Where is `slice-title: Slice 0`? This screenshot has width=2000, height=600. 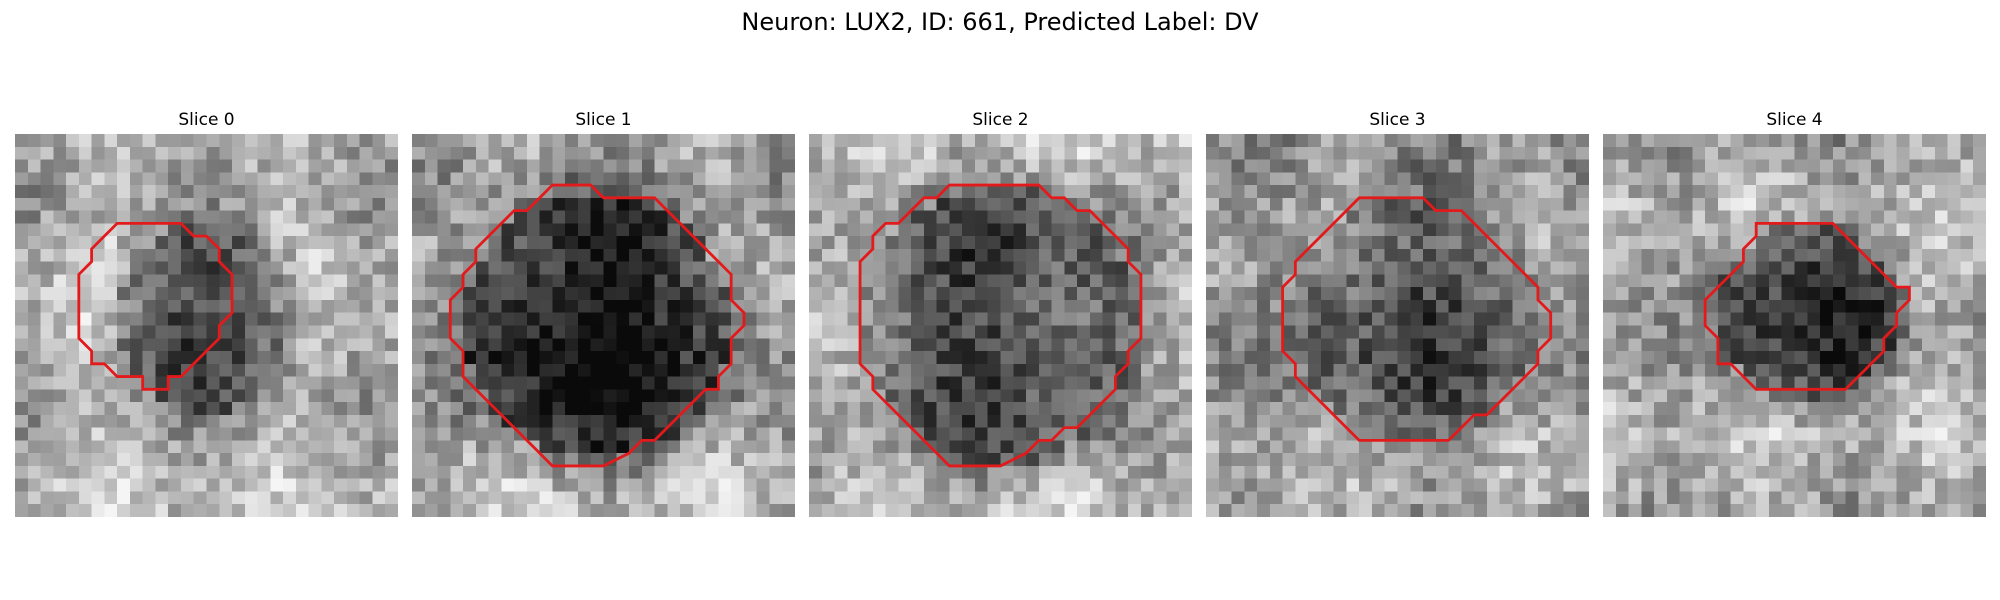
slice-title: Slice 0 is located at coordinates (206, 120).